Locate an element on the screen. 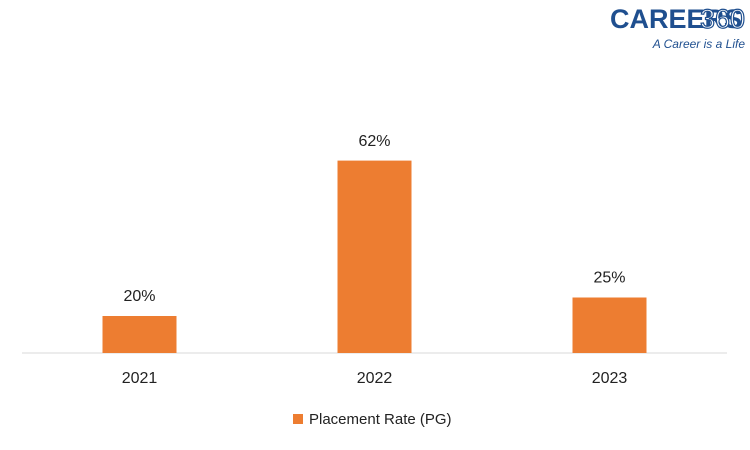 The height and width of the screenshot is (450, 750). logo-tagline: A Career is a Life is located at coordinates (699, 44).